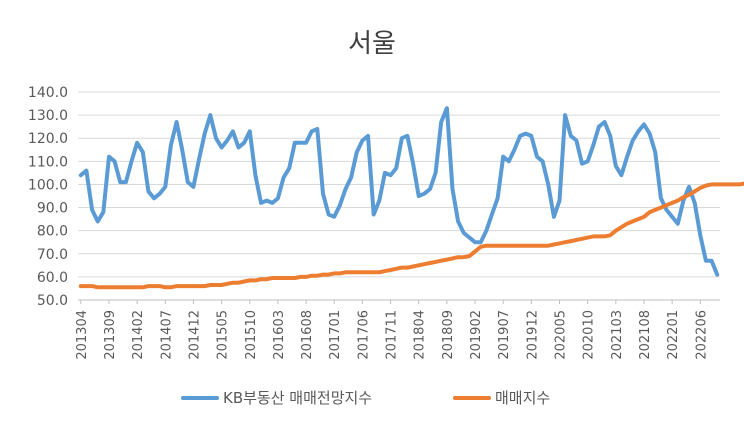 Image resolution: width=744 pixels, height=435 pixels. What do you see at coordinates (52, 278) in the screenshot?
I see `y-tick-label: 60.0` at bounding box center [52, 278].